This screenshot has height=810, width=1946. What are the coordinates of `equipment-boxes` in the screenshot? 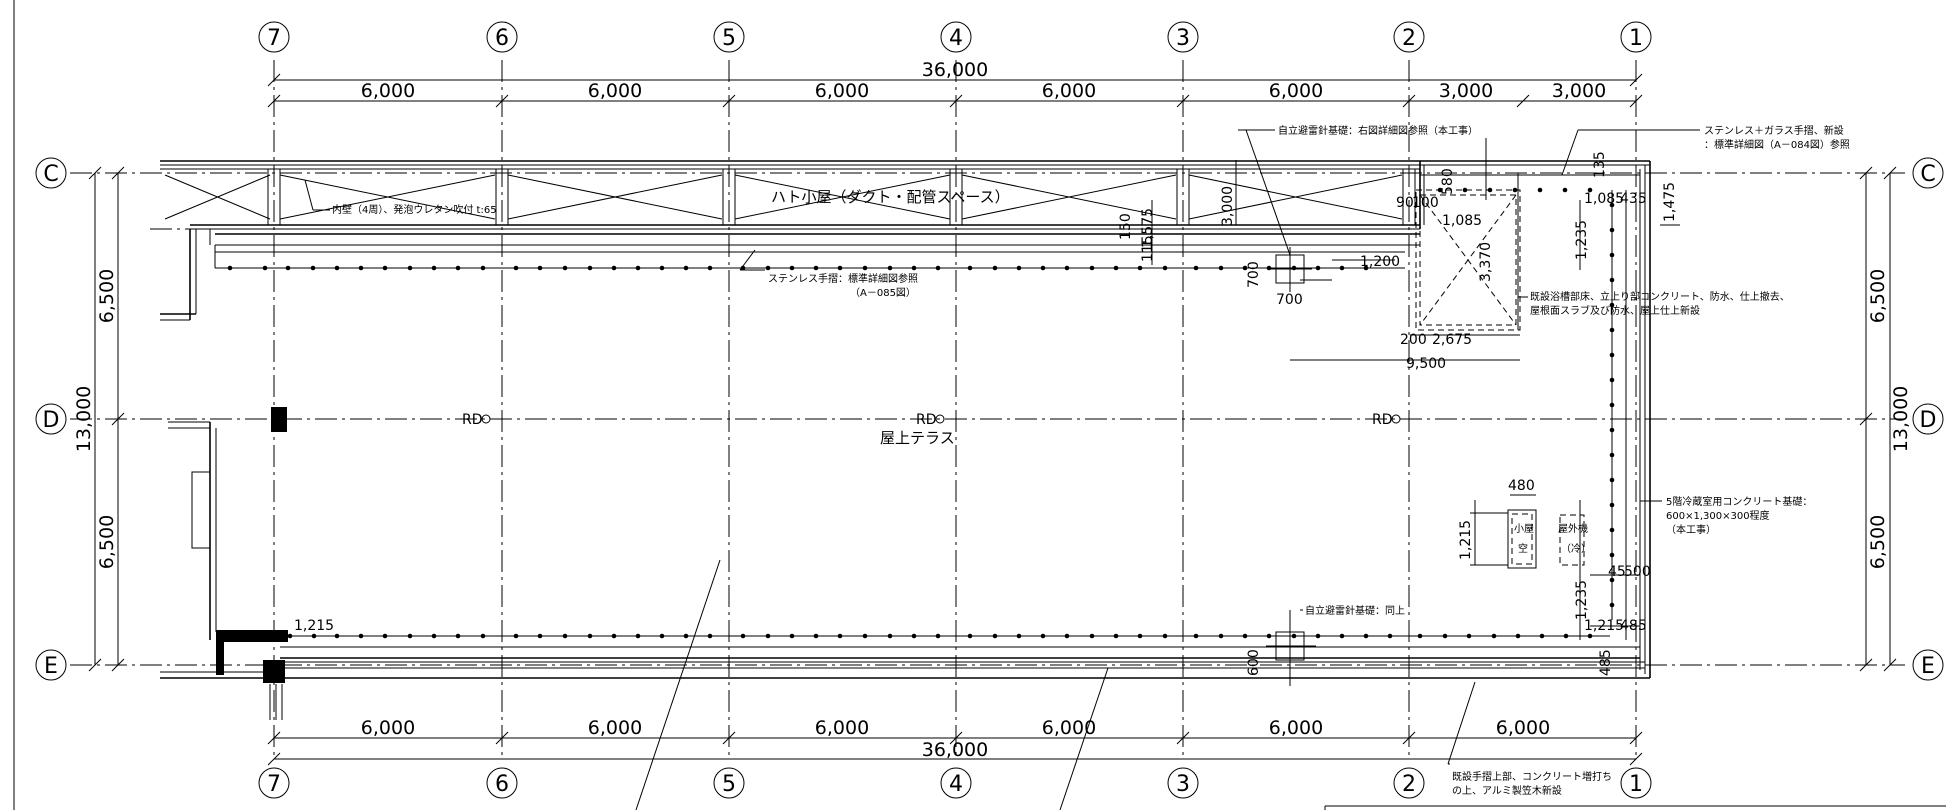 It's located at (1527, 531).